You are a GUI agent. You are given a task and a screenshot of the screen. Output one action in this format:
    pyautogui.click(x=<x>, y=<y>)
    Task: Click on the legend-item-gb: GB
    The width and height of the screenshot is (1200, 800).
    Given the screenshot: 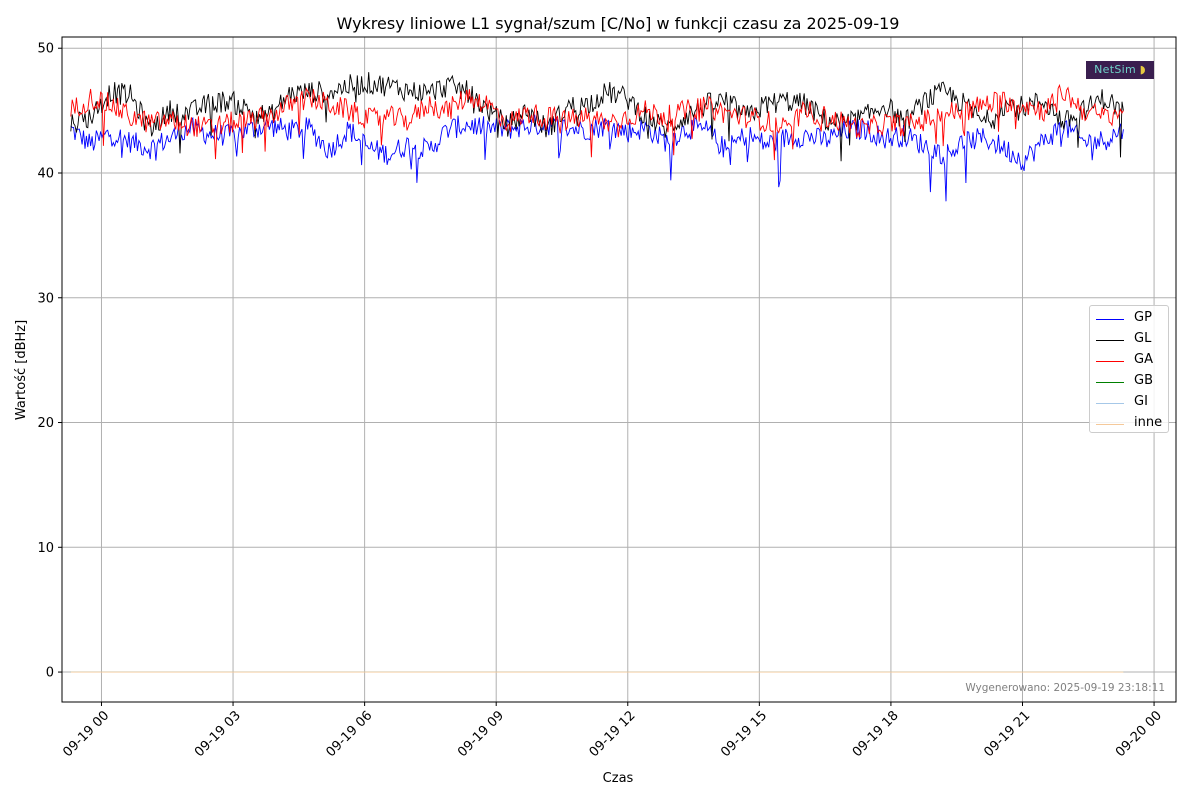 What is the action you would take?
    pyautogui.click(x=1129, y=382)
    